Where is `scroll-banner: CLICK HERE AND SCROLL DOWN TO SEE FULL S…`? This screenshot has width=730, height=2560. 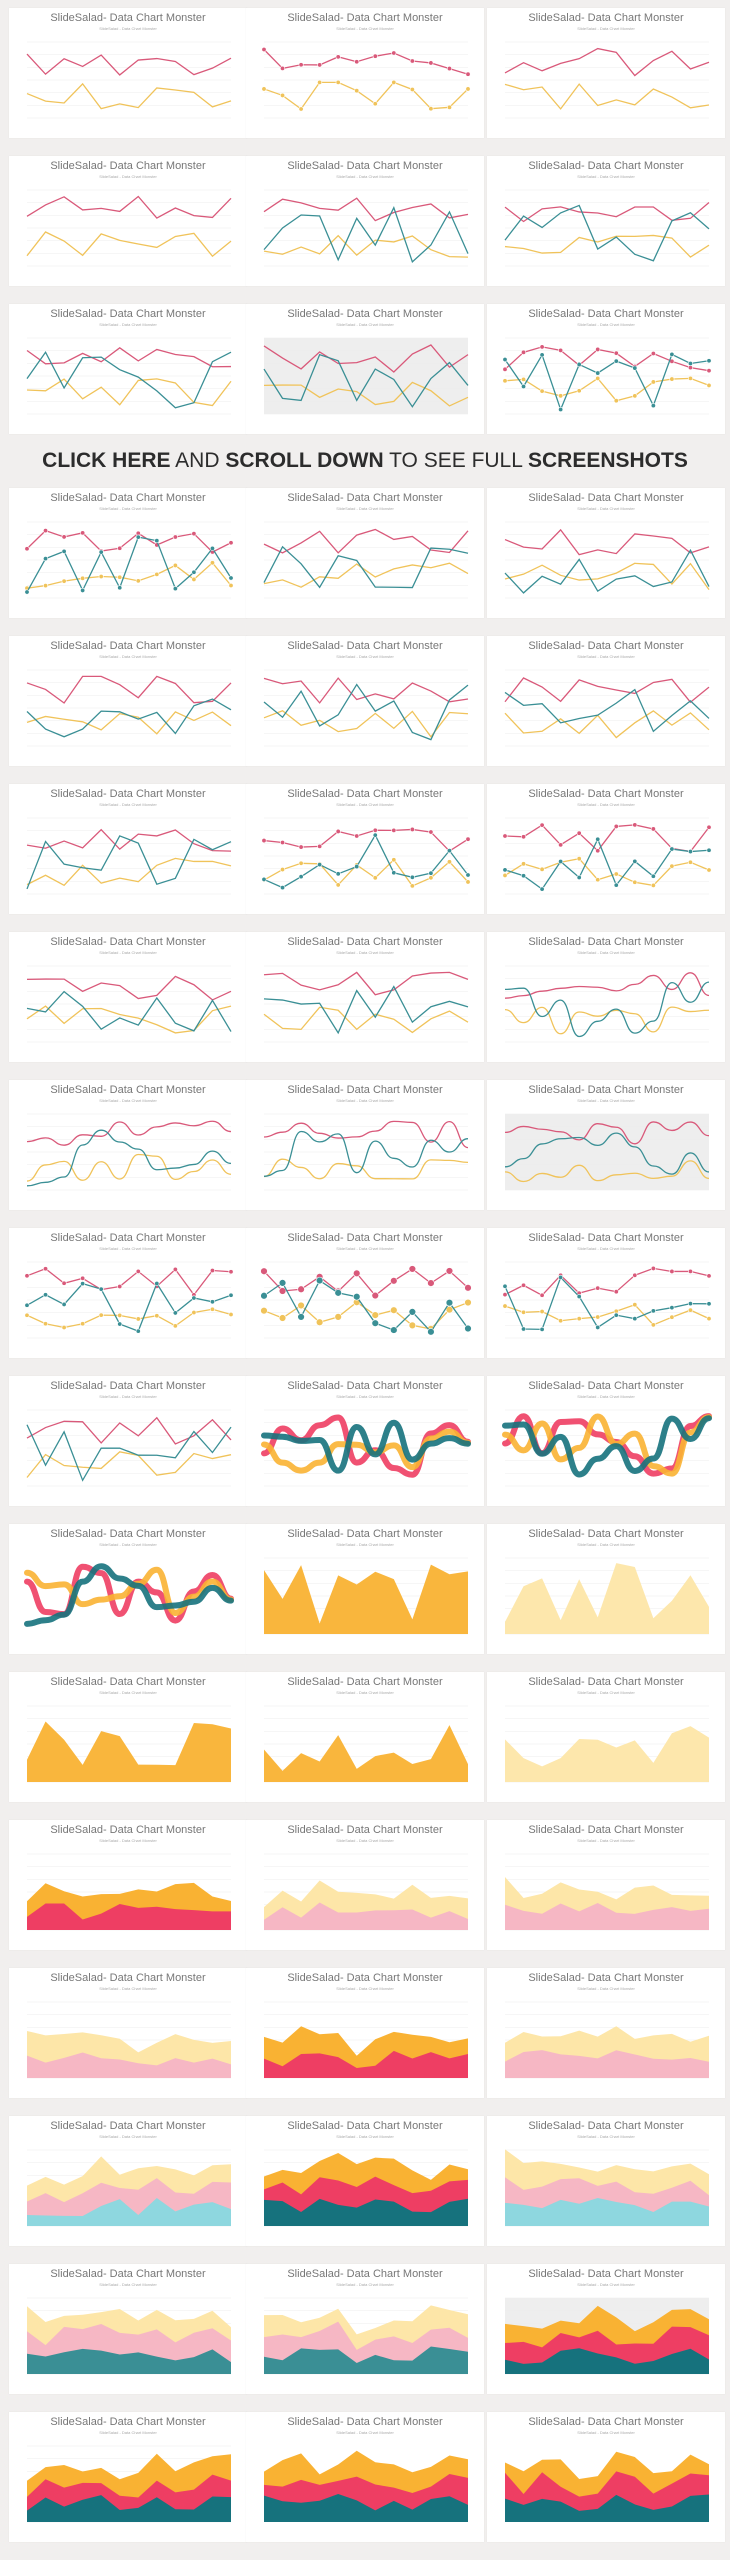 scroll-banner: CLICK HERE AND SCROLL DOWN TO SEE FULL S… is located at coordinates (365, 461).